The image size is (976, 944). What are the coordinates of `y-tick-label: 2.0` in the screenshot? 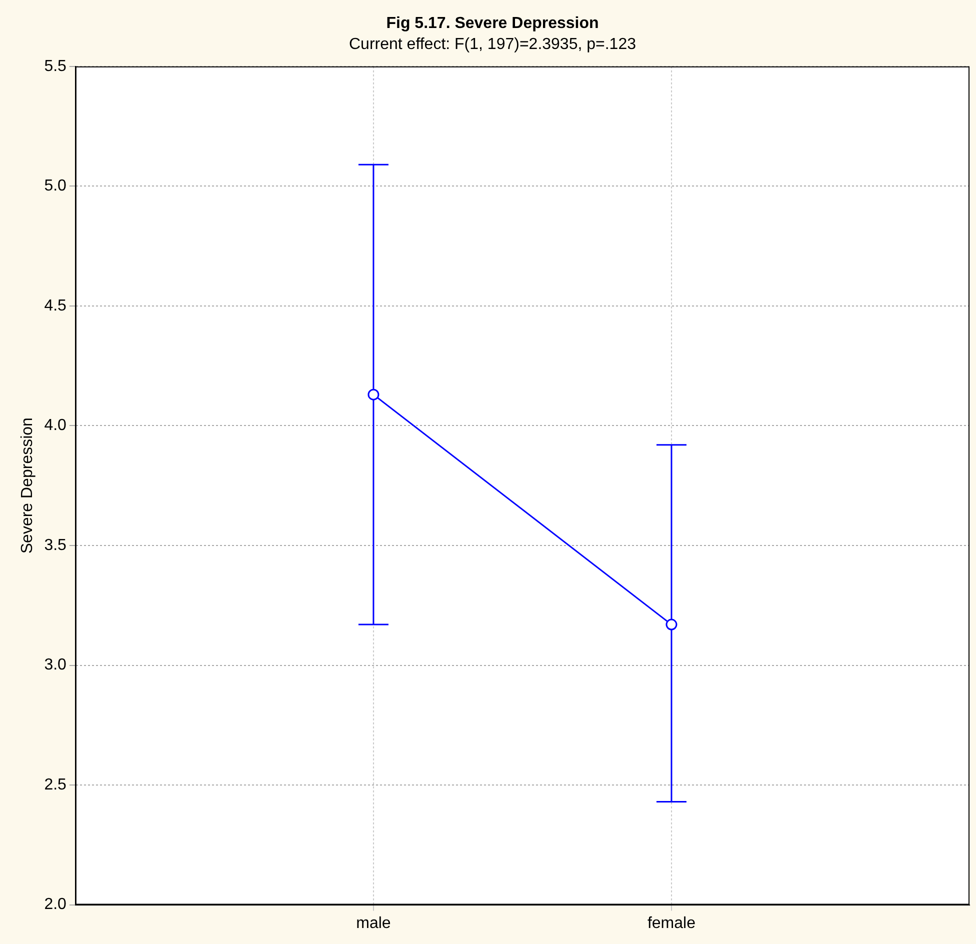 It's located at (55, 905).